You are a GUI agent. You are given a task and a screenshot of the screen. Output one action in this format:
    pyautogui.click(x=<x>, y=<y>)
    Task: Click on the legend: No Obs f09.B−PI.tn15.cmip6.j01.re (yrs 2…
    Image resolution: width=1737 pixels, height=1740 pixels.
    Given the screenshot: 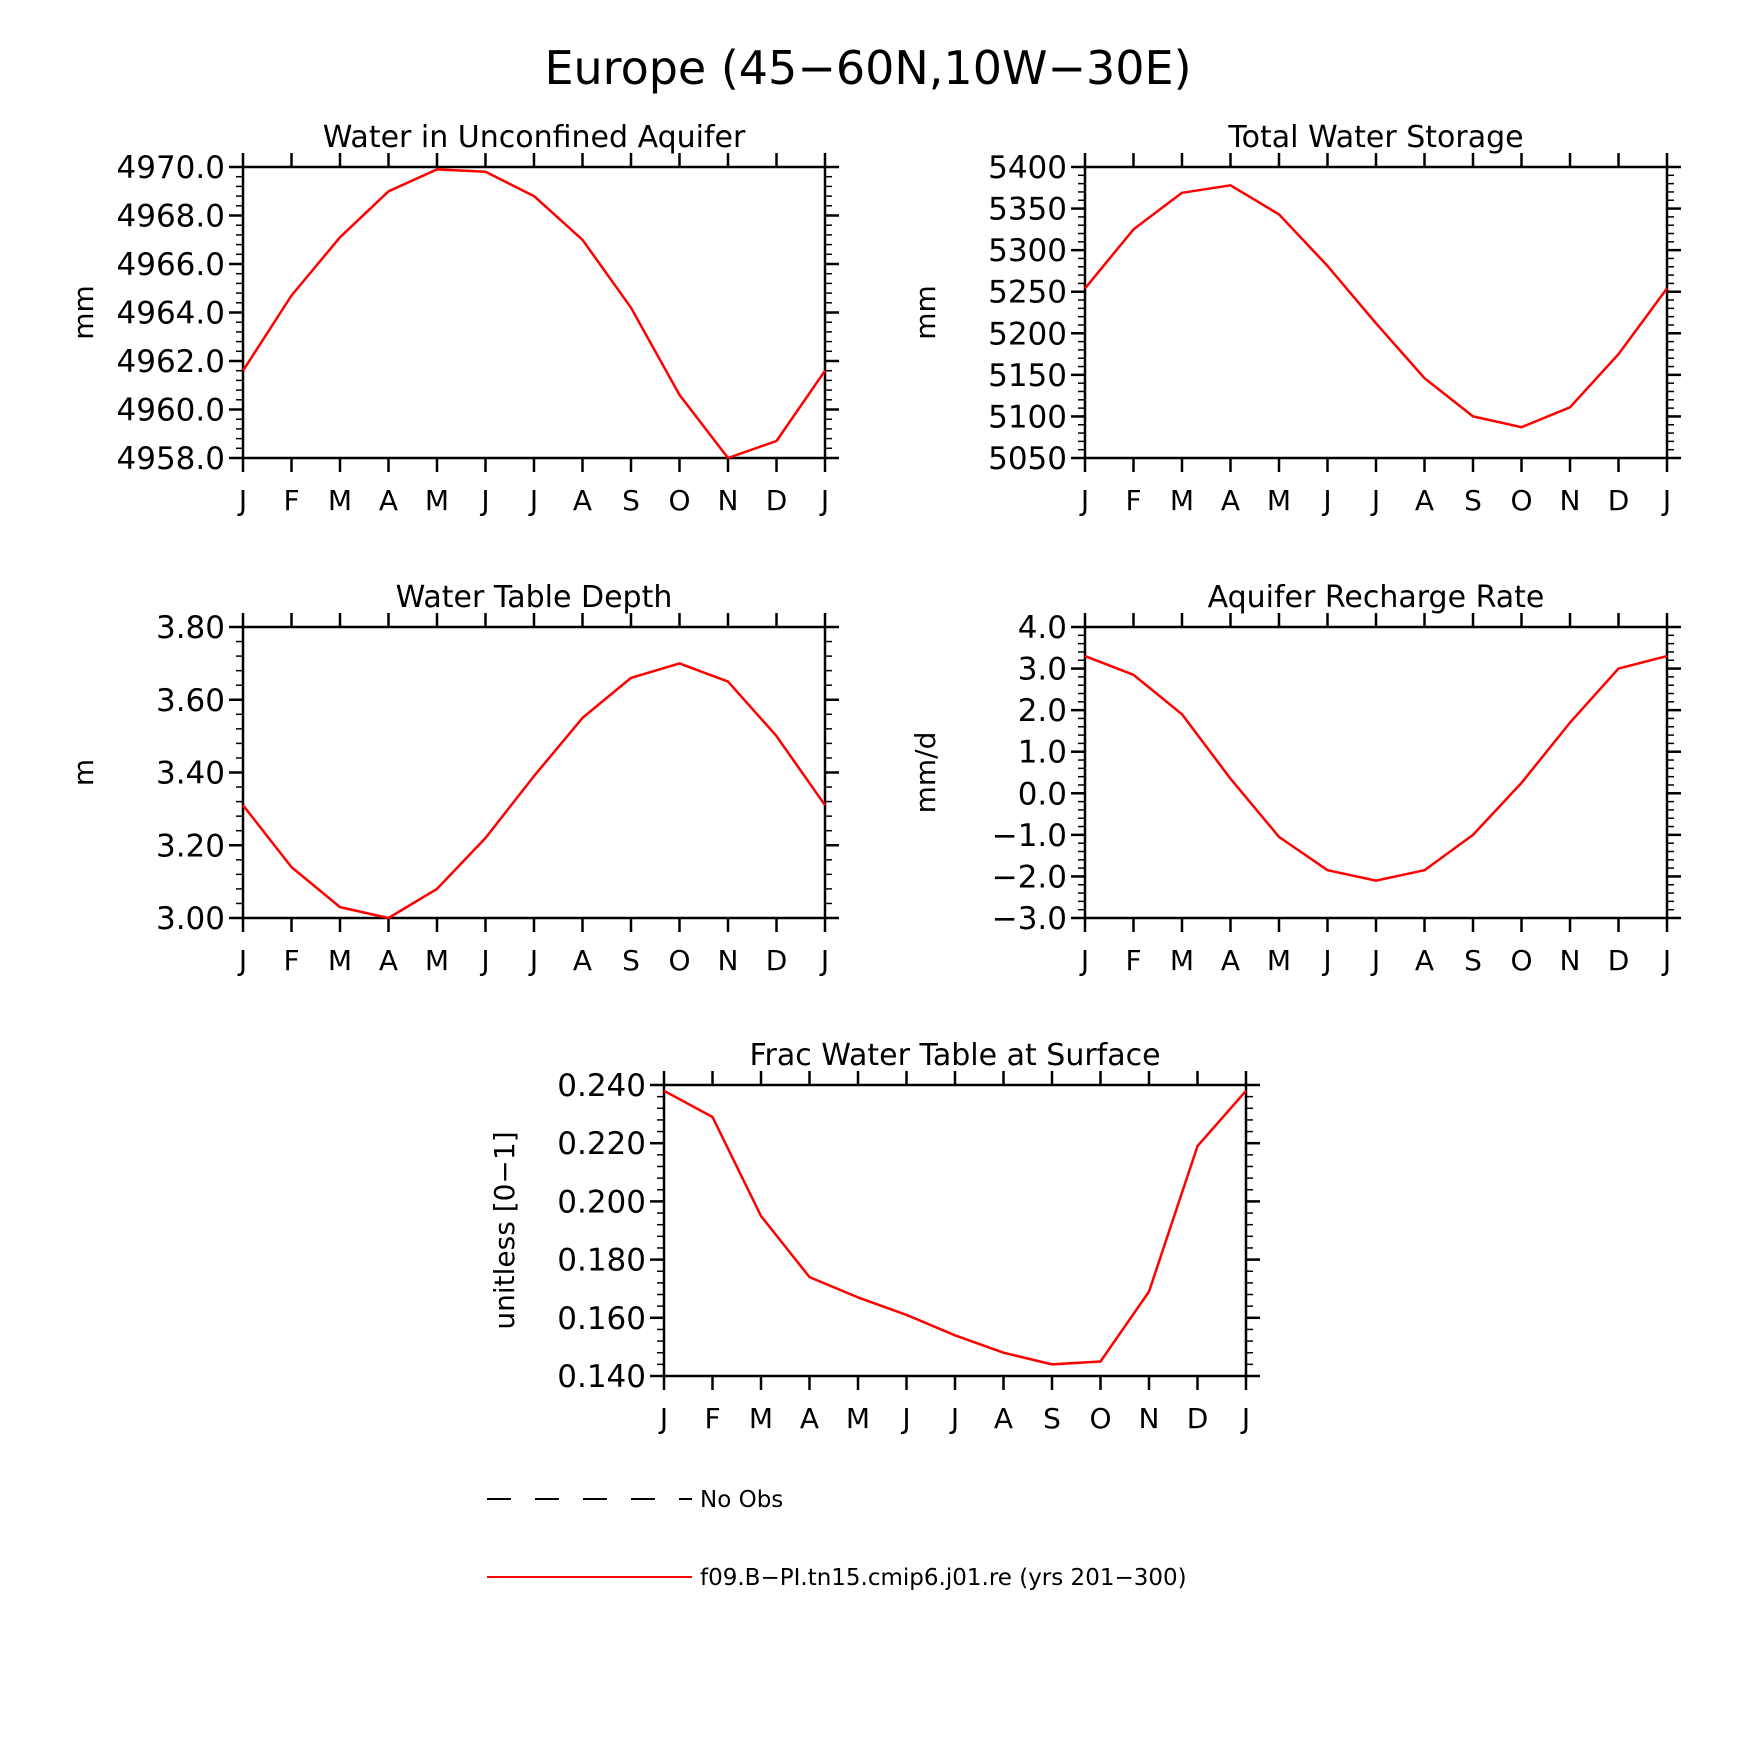 What is the action you would take?
    pyautogui.click(x=837, y=1539)
    